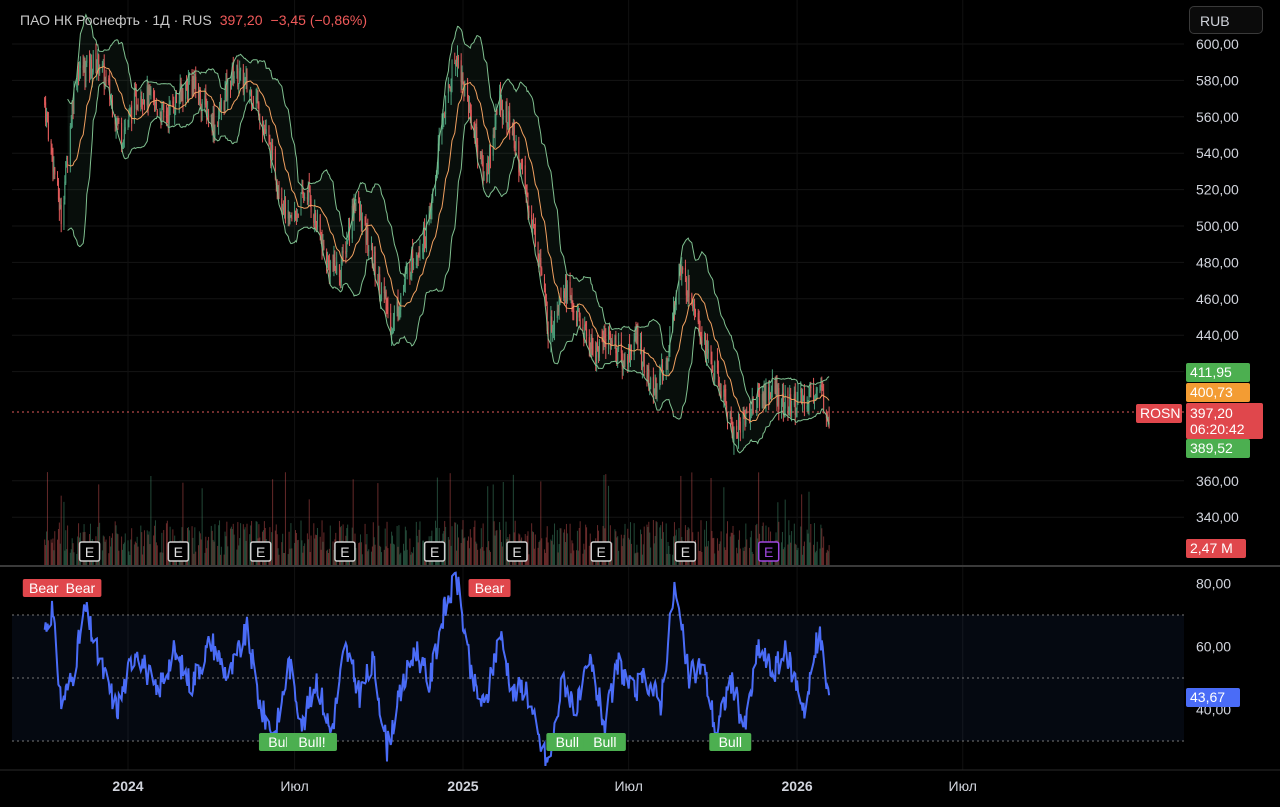 Image resolution: width=1280 pixels, height=807 pixels. Describe the element at coordinates (241, 20) in the screenshot. I see `legend-last-price: 397,20` at that location.